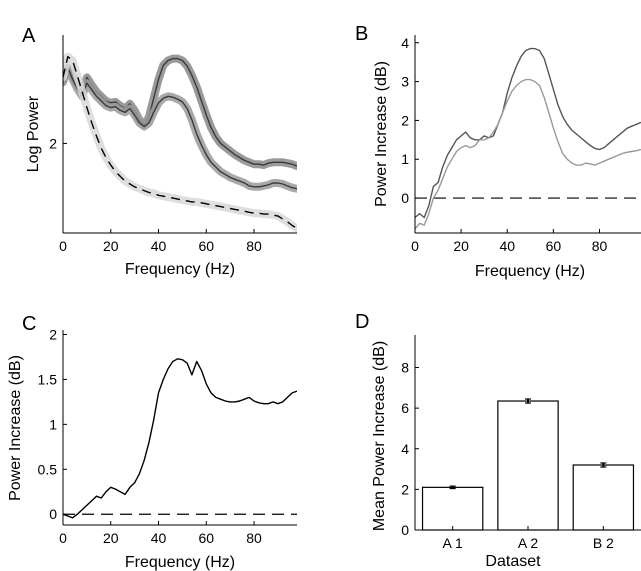  What do you see at coordinates (159, 246) in the screenshot?
I see `panel-a-x-tick-label: 40` at bounding box center [159, 246].